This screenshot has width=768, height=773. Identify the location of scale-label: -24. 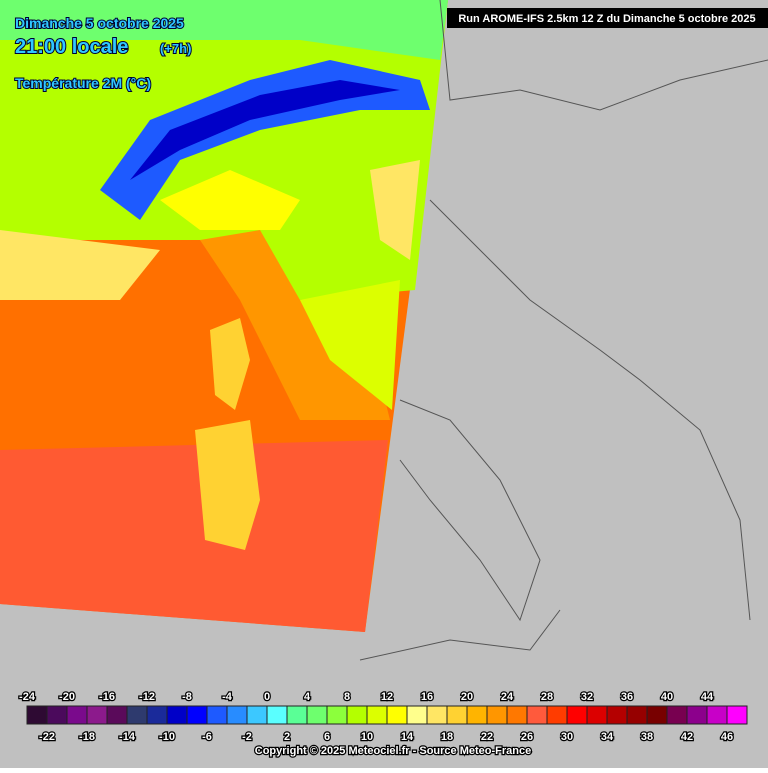
(27, 697).